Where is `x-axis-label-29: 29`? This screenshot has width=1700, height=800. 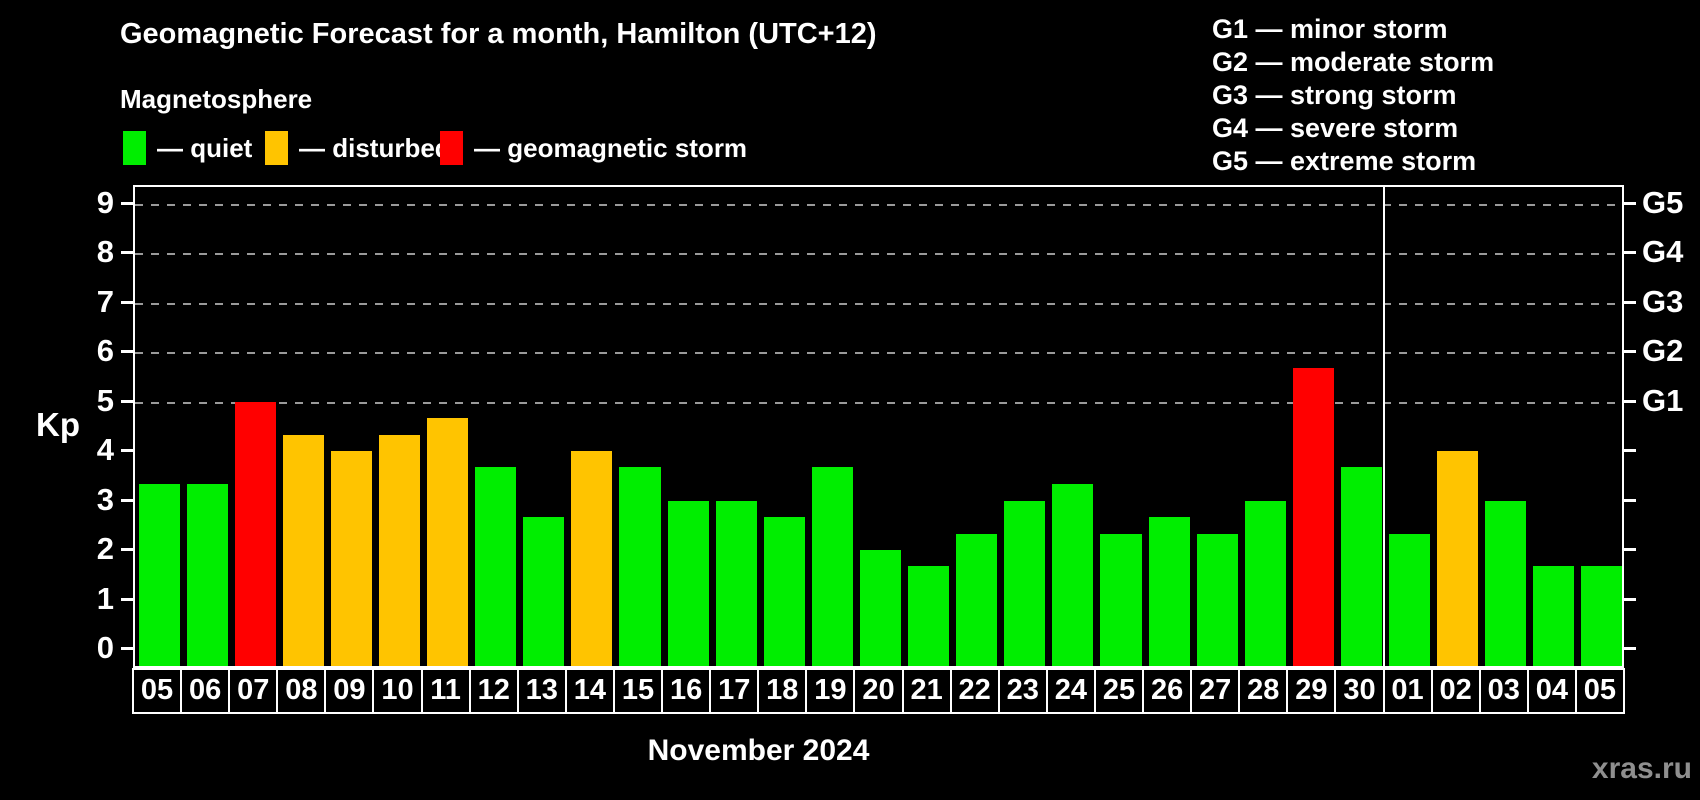 x-axis-label-29: 29 is located at coordinates (1311, 691).